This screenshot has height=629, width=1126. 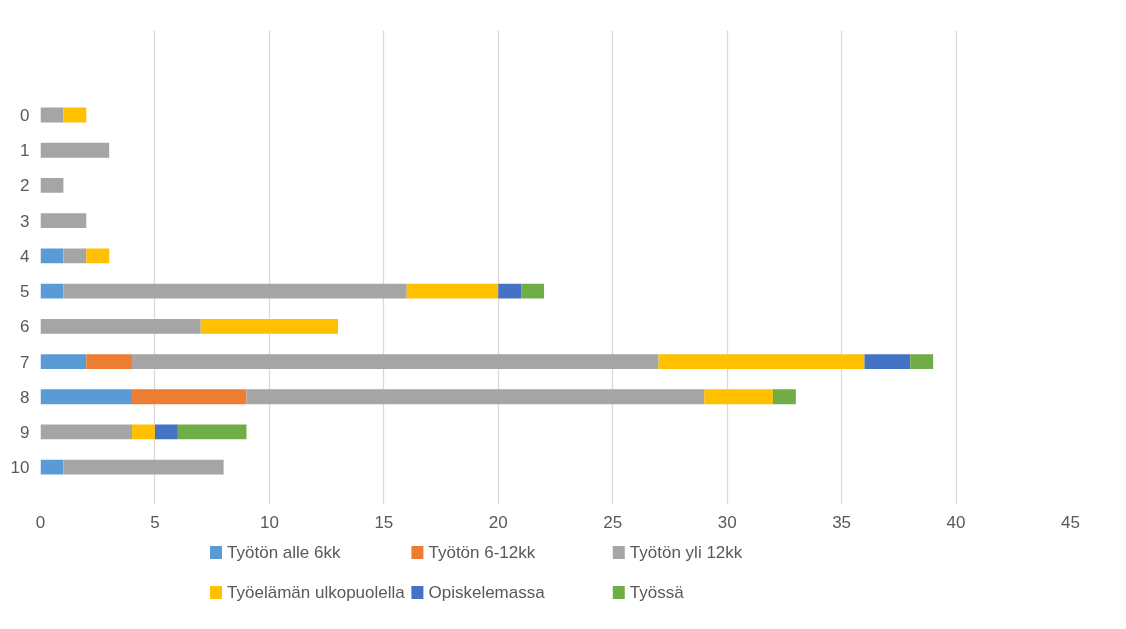 What do you see at coordinates (686, 552) in the screenshot?
I see `legend-label: Työtön yli 12kk` at bounding box center [686, 552].